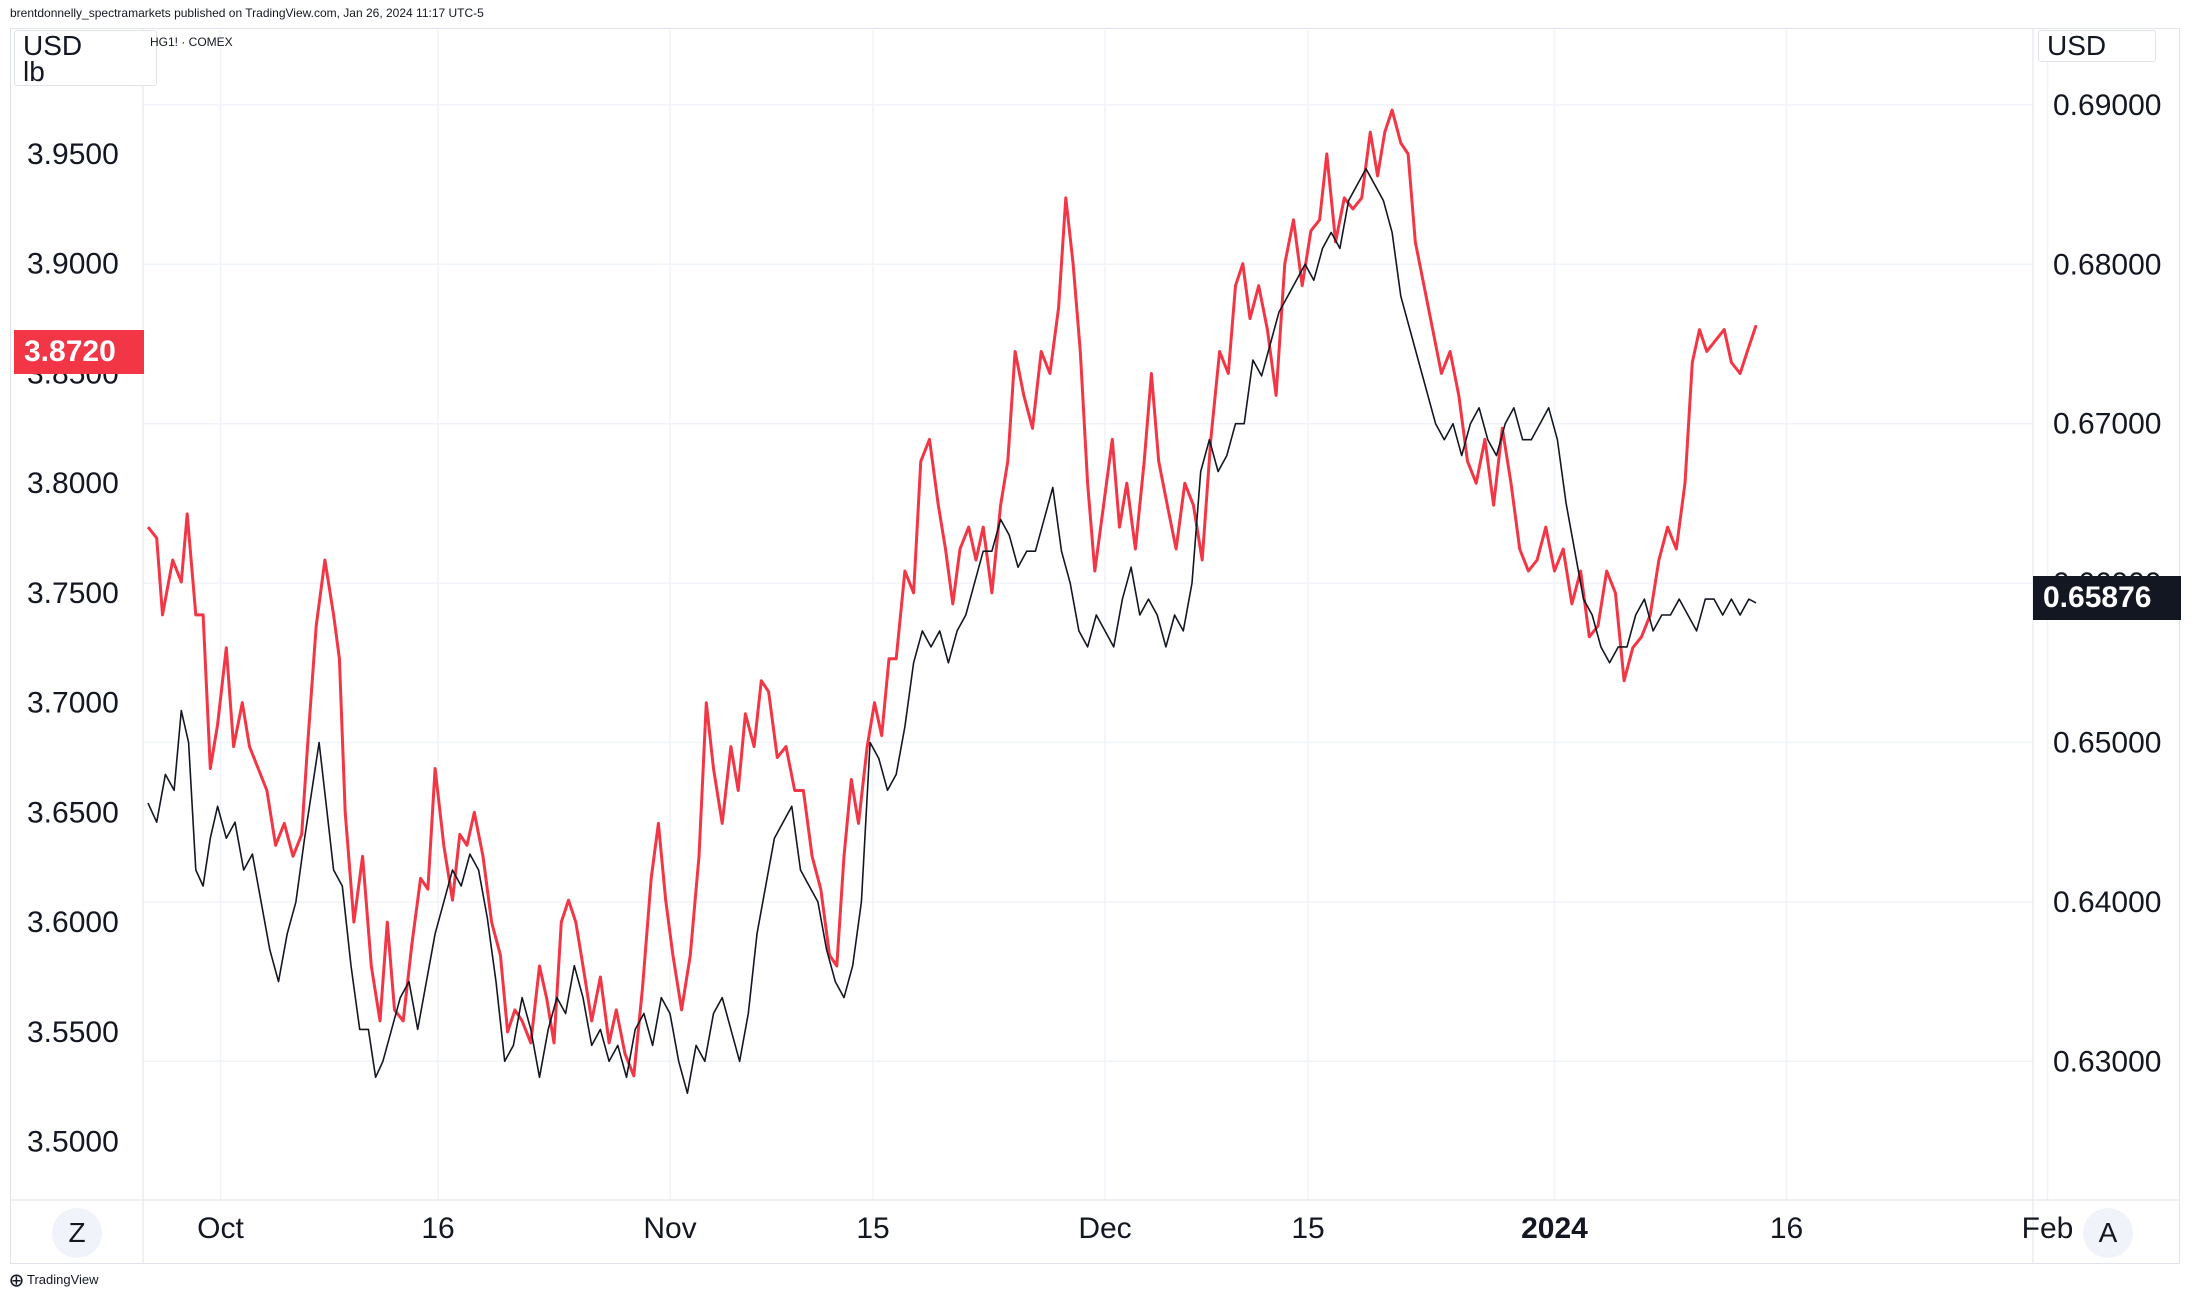 This screenshot has height=1299, width=2193. What do you see at coordinates (2107, 264) in the screenshot?
I see `right-axis-tick-label: 0.68000` at bounding box center [2107, 264].